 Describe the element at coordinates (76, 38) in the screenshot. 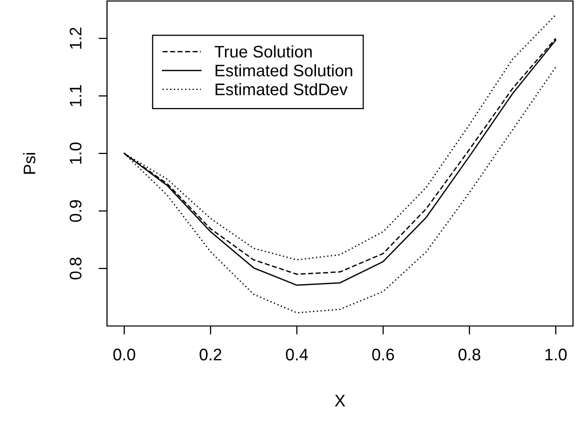

I see `y-tick-label: 1.2` at that location.